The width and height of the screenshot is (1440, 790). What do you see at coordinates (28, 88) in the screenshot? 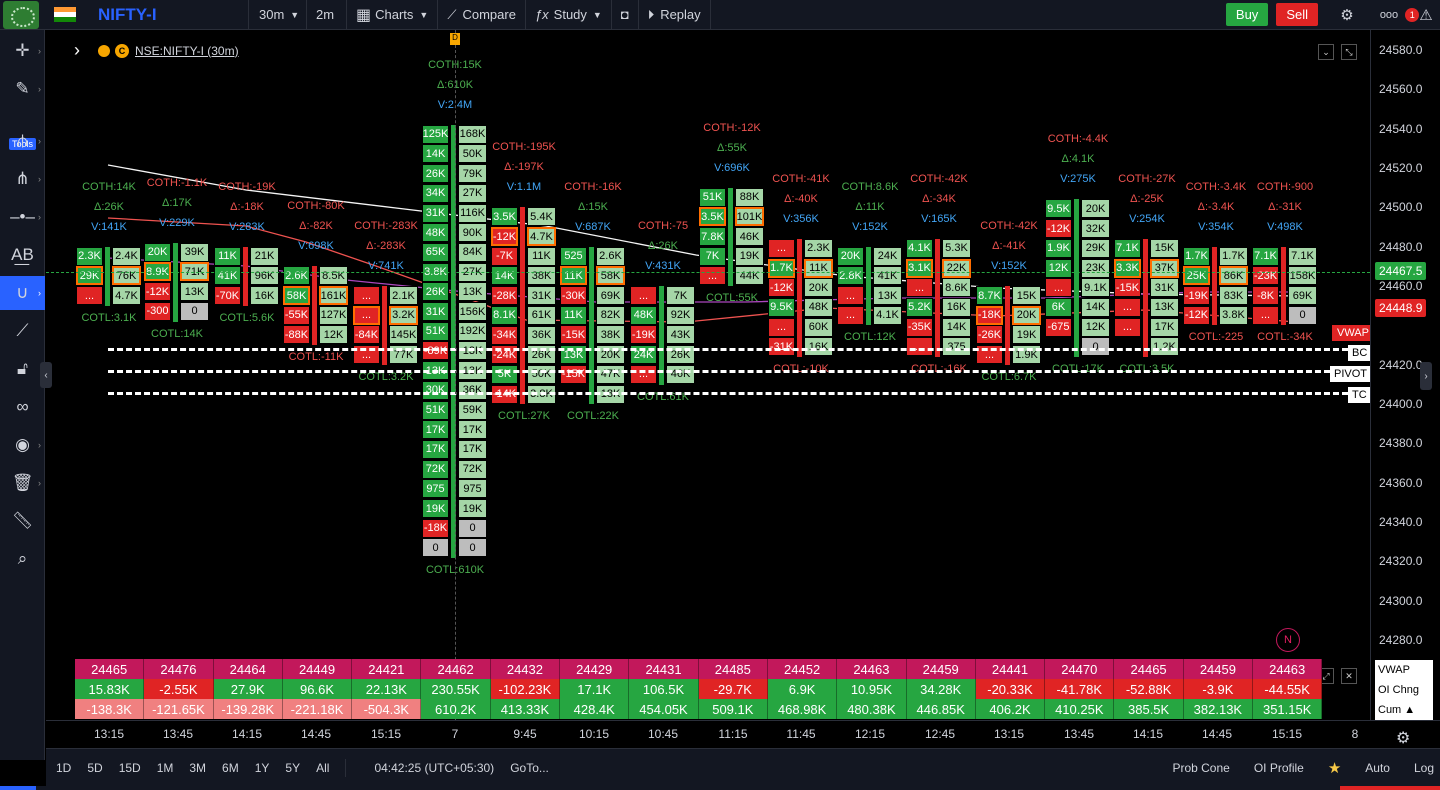
I see `pencil-tool-icon: ✎ ›` at bounding box center [28, 88].